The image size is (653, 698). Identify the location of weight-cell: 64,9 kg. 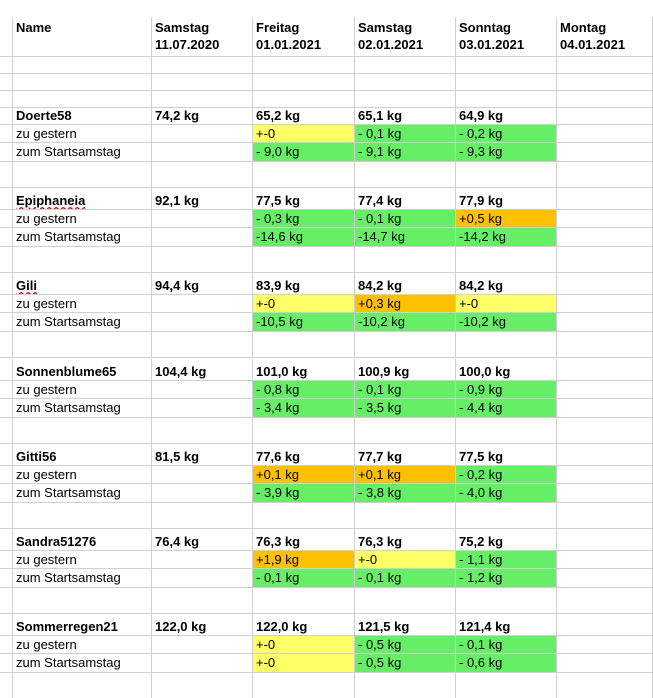
(506, 114).